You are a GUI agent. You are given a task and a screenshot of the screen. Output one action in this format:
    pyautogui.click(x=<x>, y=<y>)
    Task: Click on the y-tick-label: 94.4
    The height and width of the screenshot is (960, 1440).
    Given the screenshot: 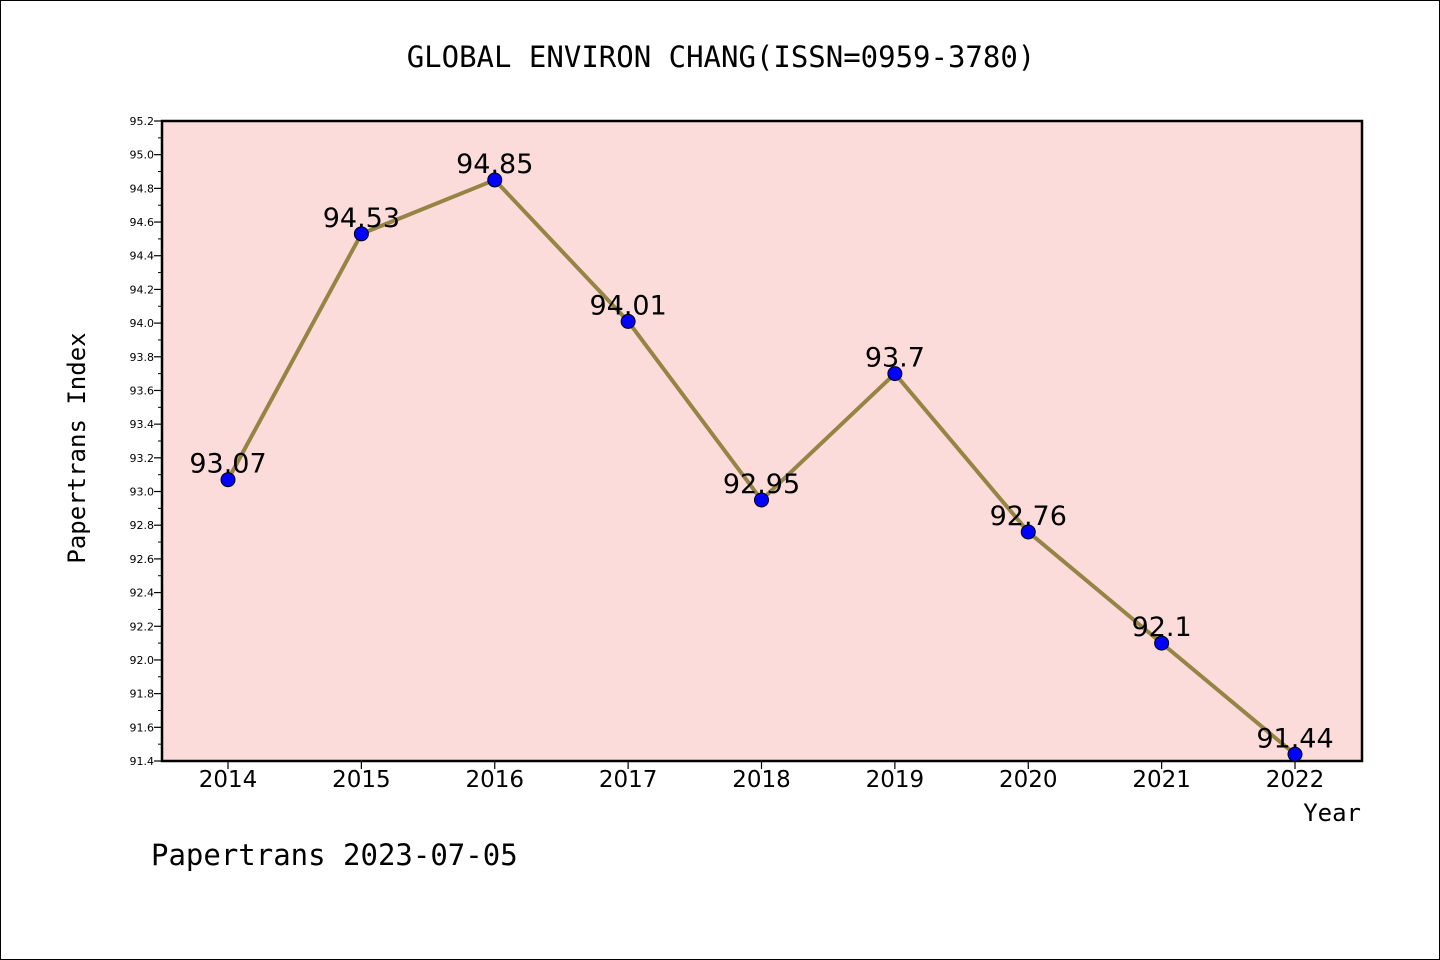 What is the action you would take?
    pyautogui.click(x=142, y=256)
    